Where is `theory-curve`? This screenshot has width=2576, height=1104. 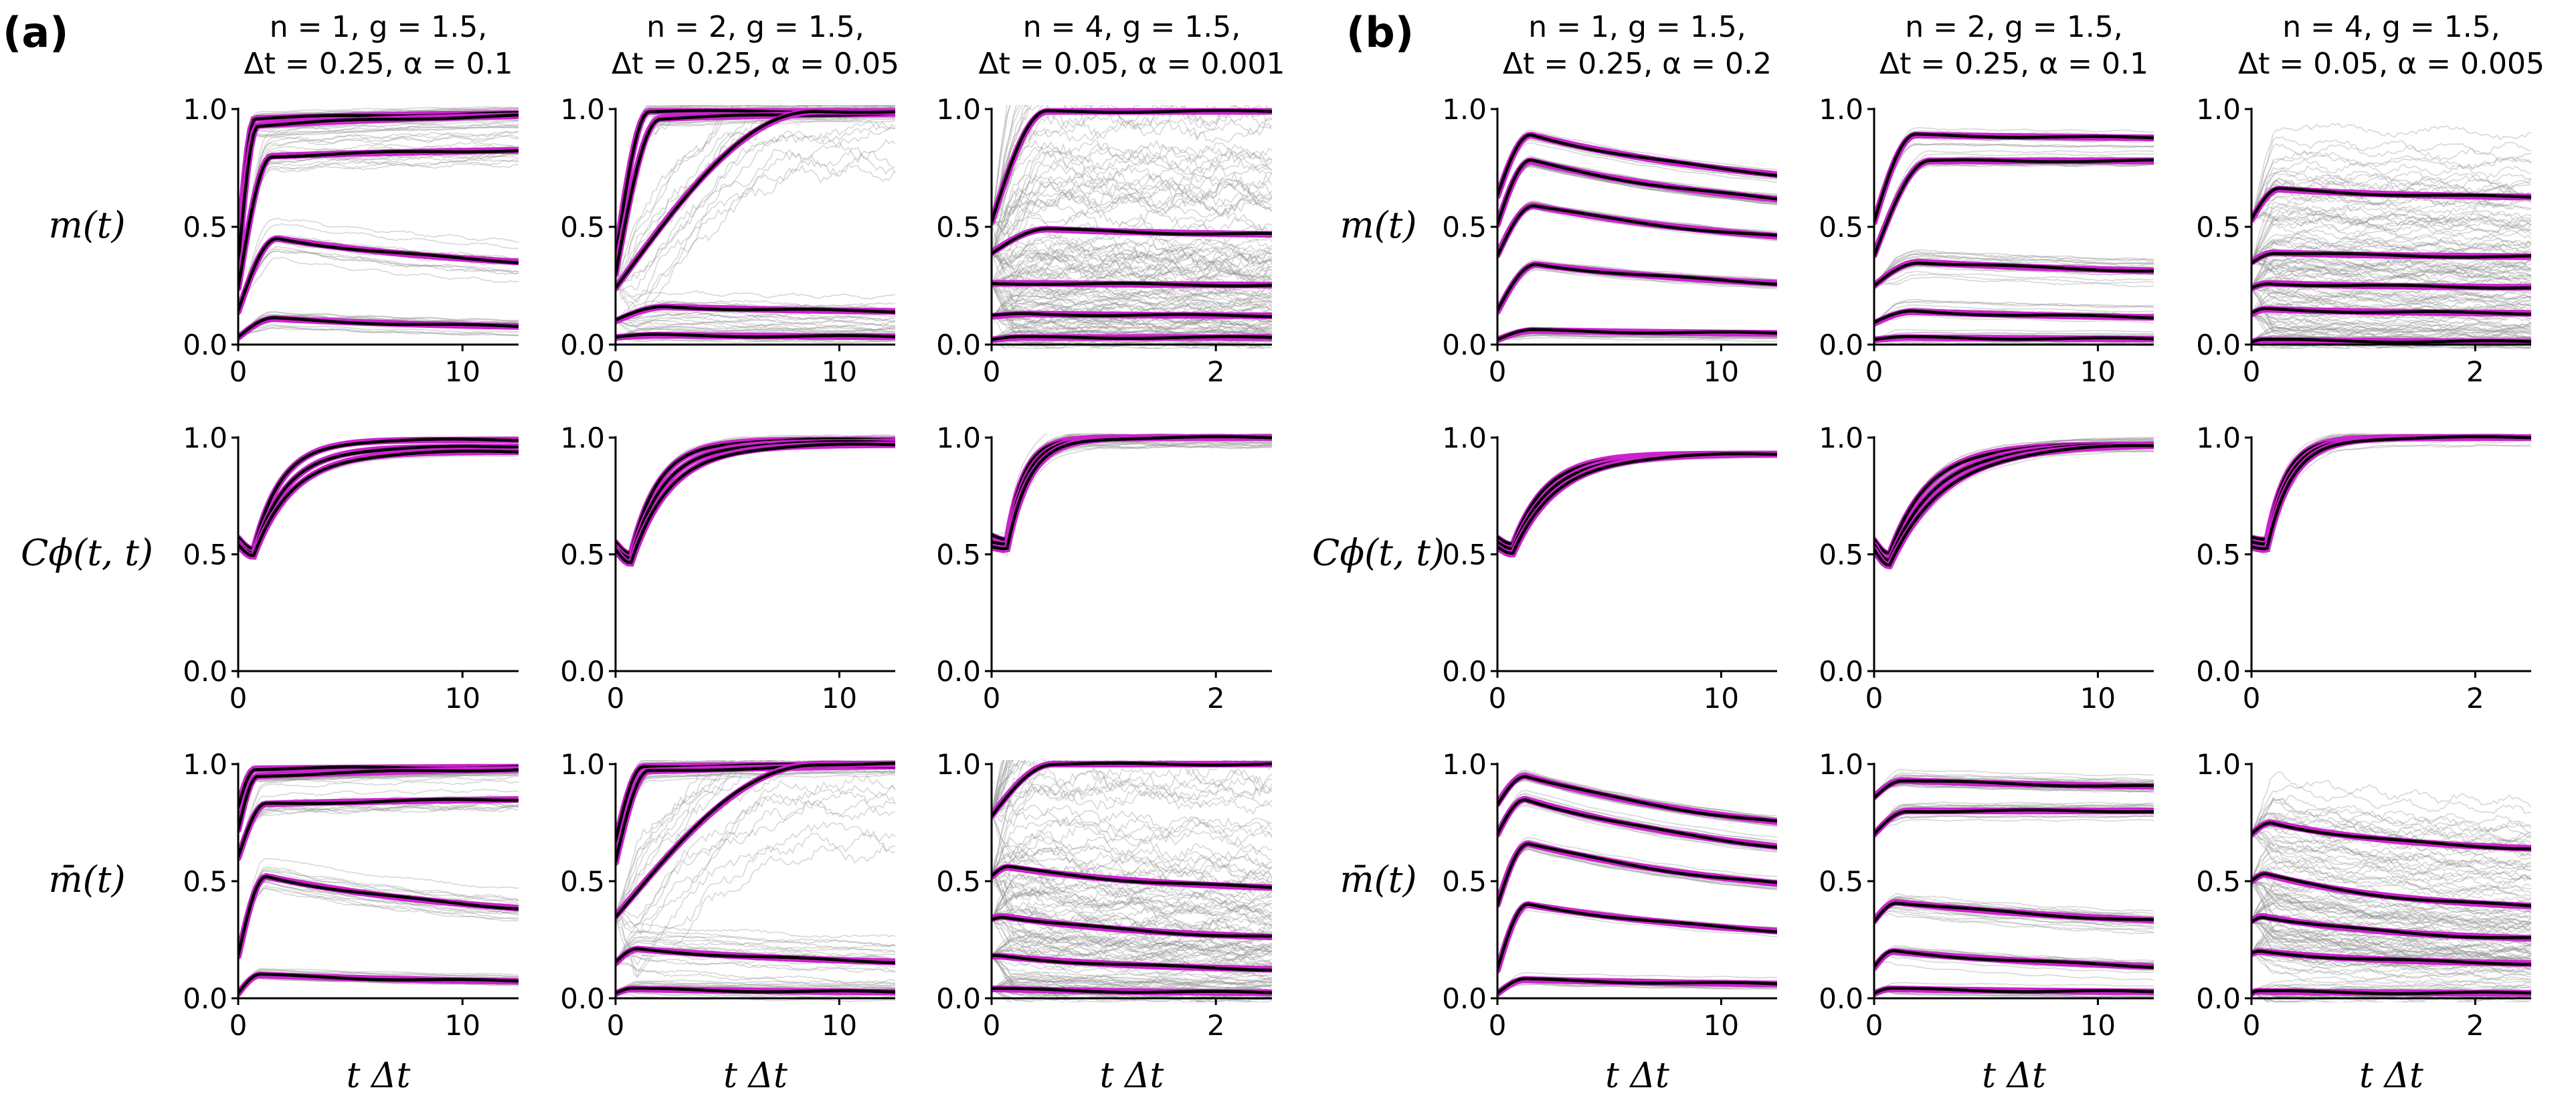 theory-curve is located at coordinates (2014, 823).